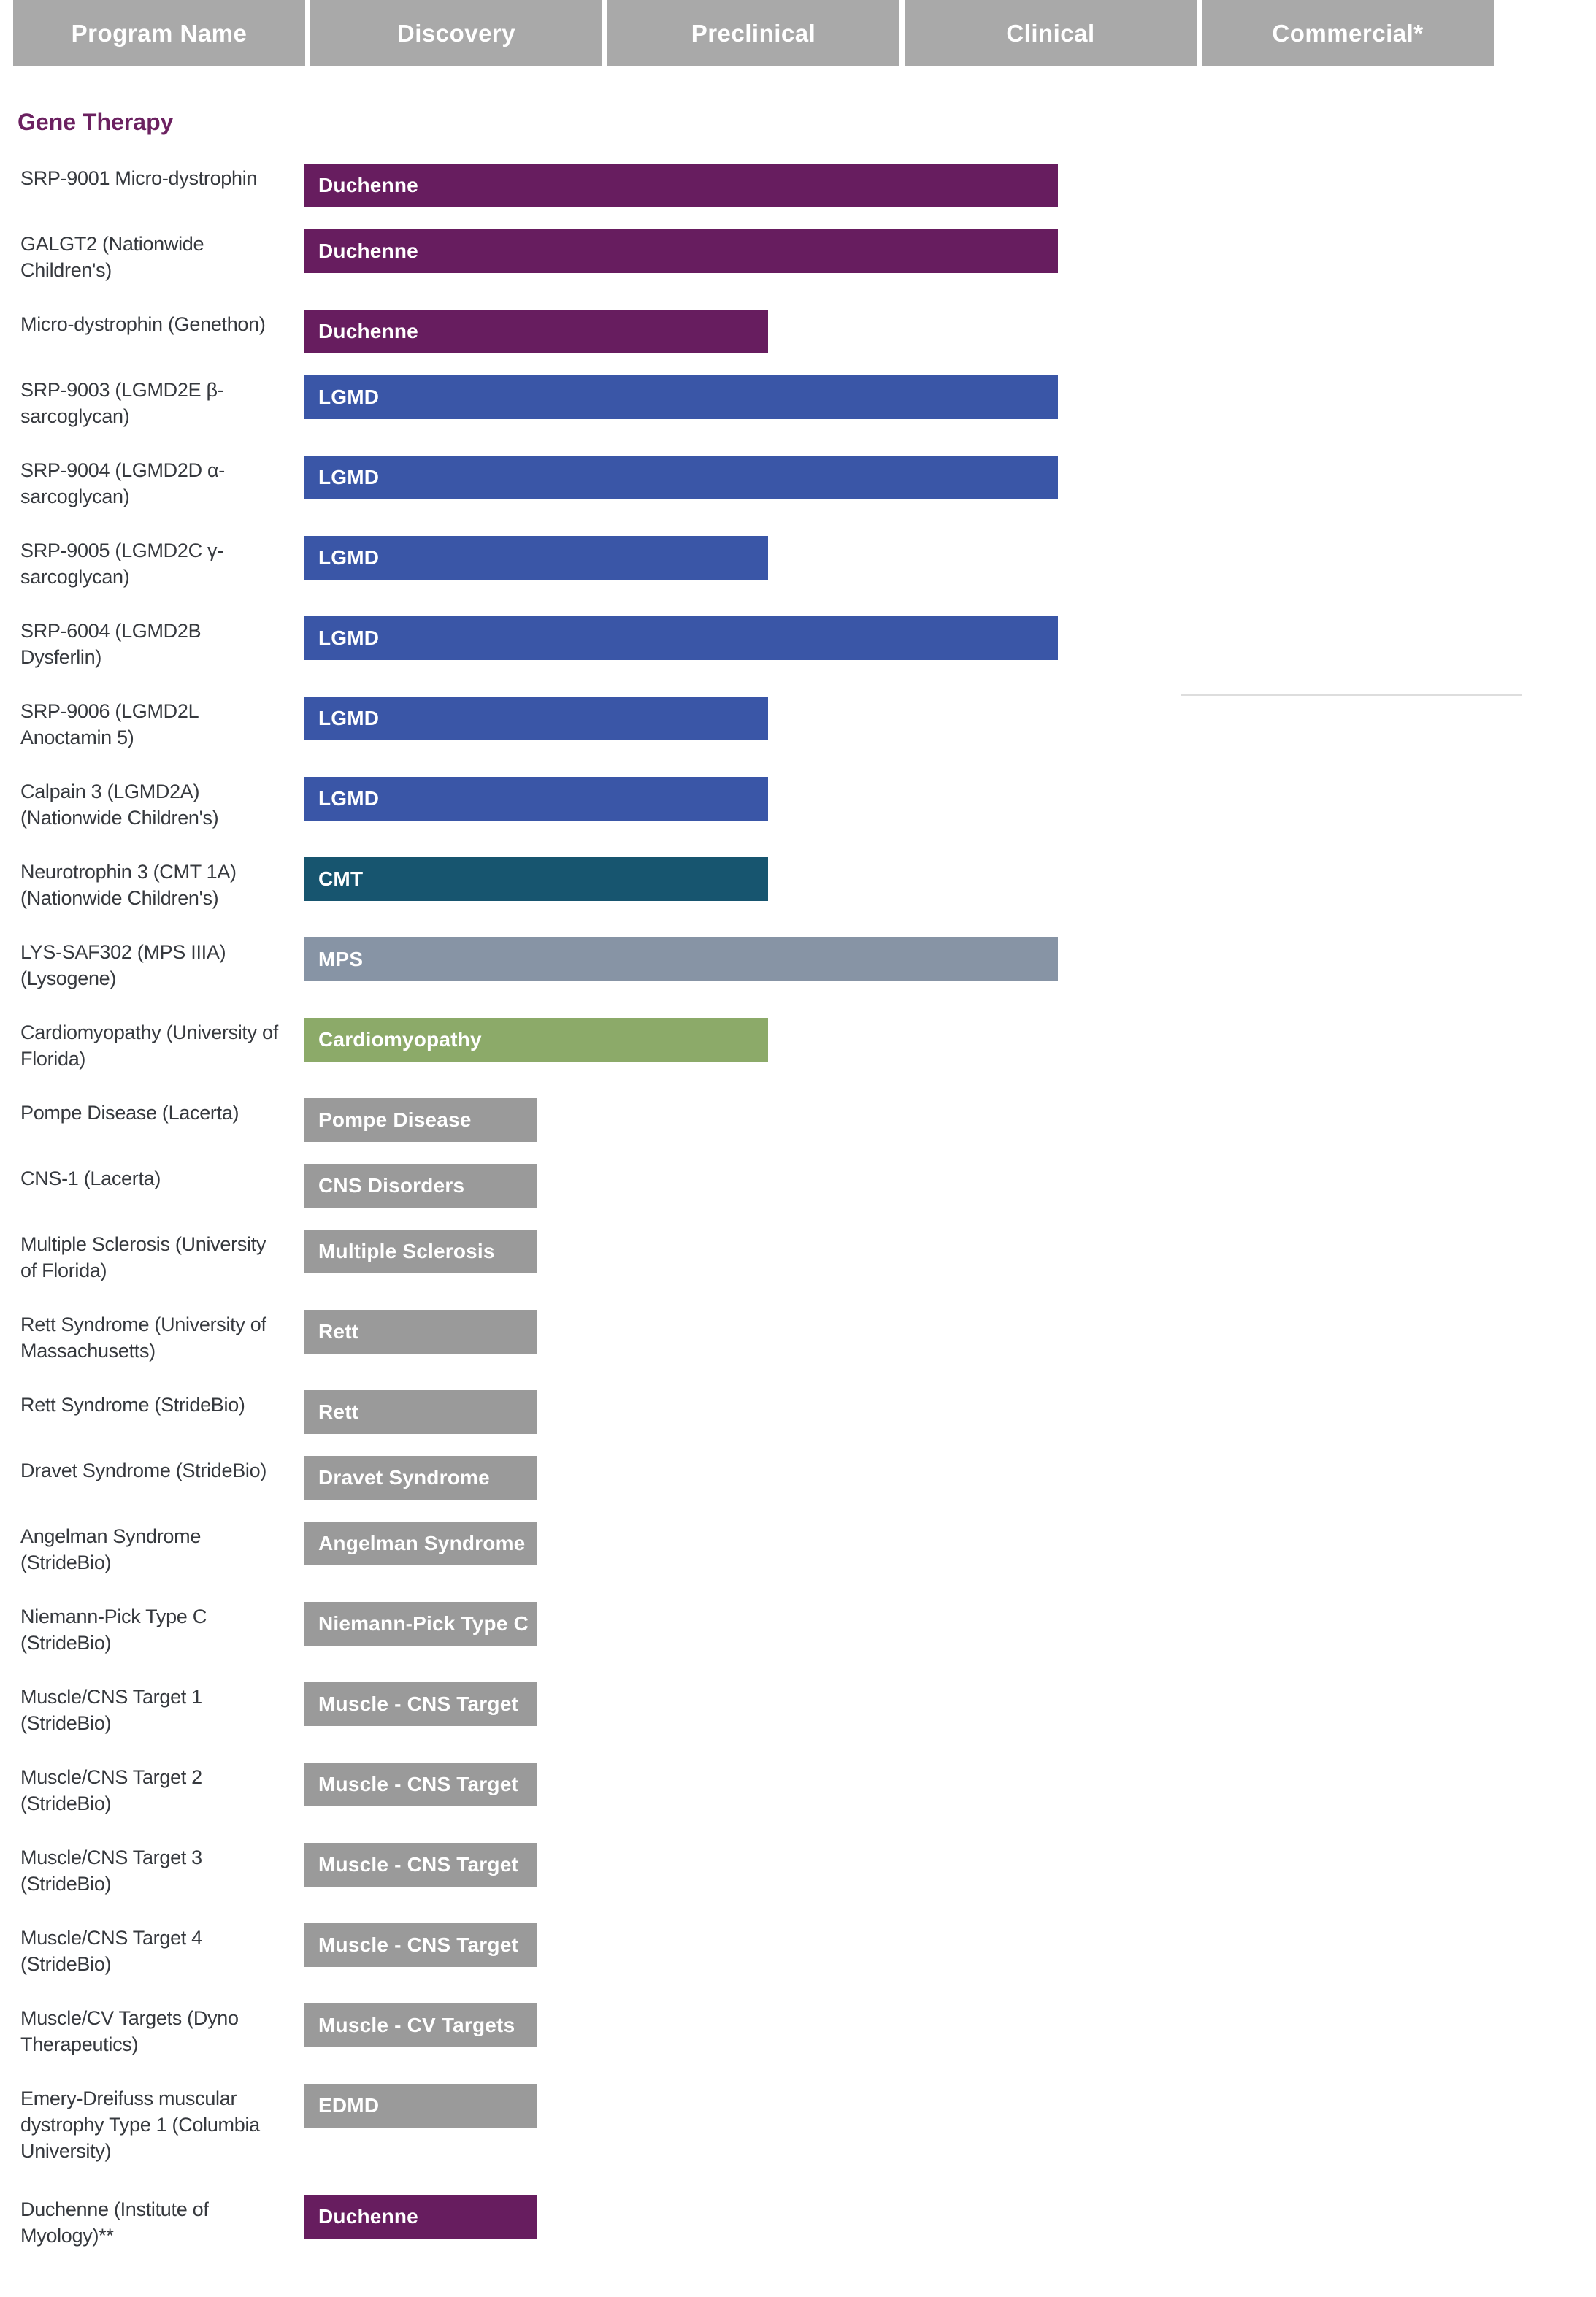 This screenshot has width=1596, height=2297. Describe the element at coordinates (113, 1630) in the screenshot. I see `program-name-label: Niemann-Pick Type C (StrideBio)` at that location.